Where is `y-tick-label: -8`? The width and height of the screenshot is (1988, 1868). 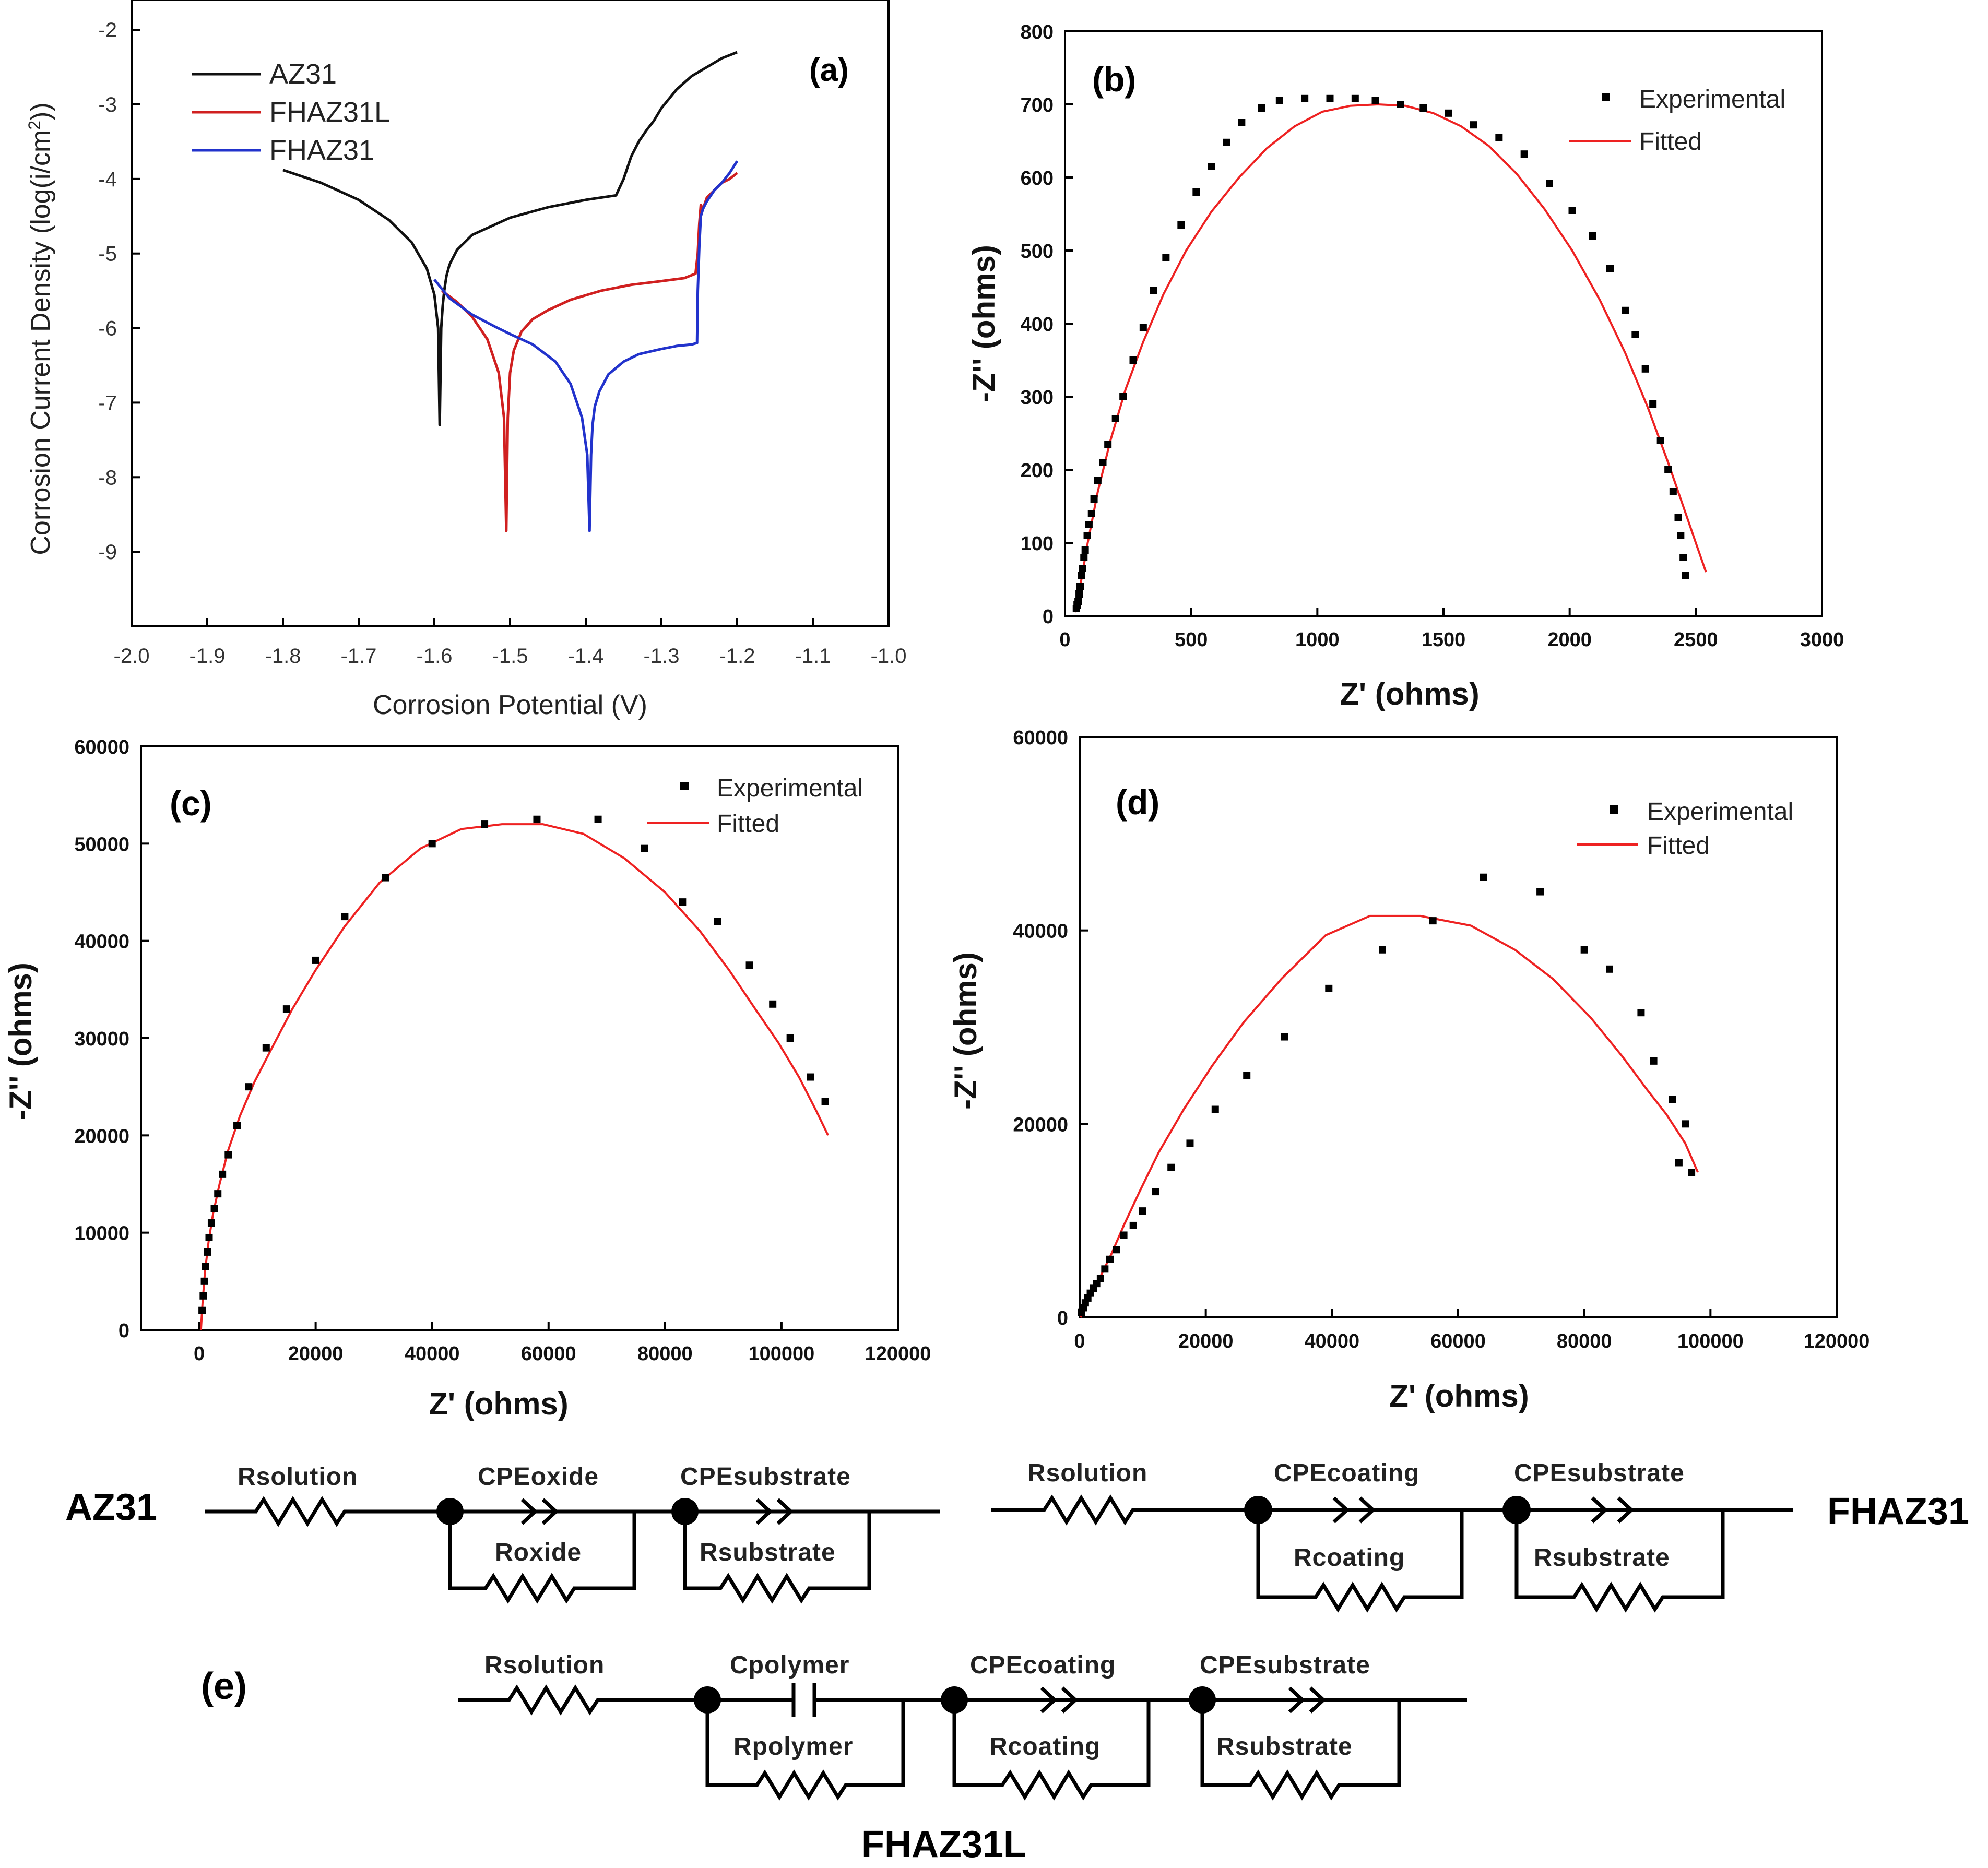
y-tick-label: -8 is located at coordinates (107, 477).